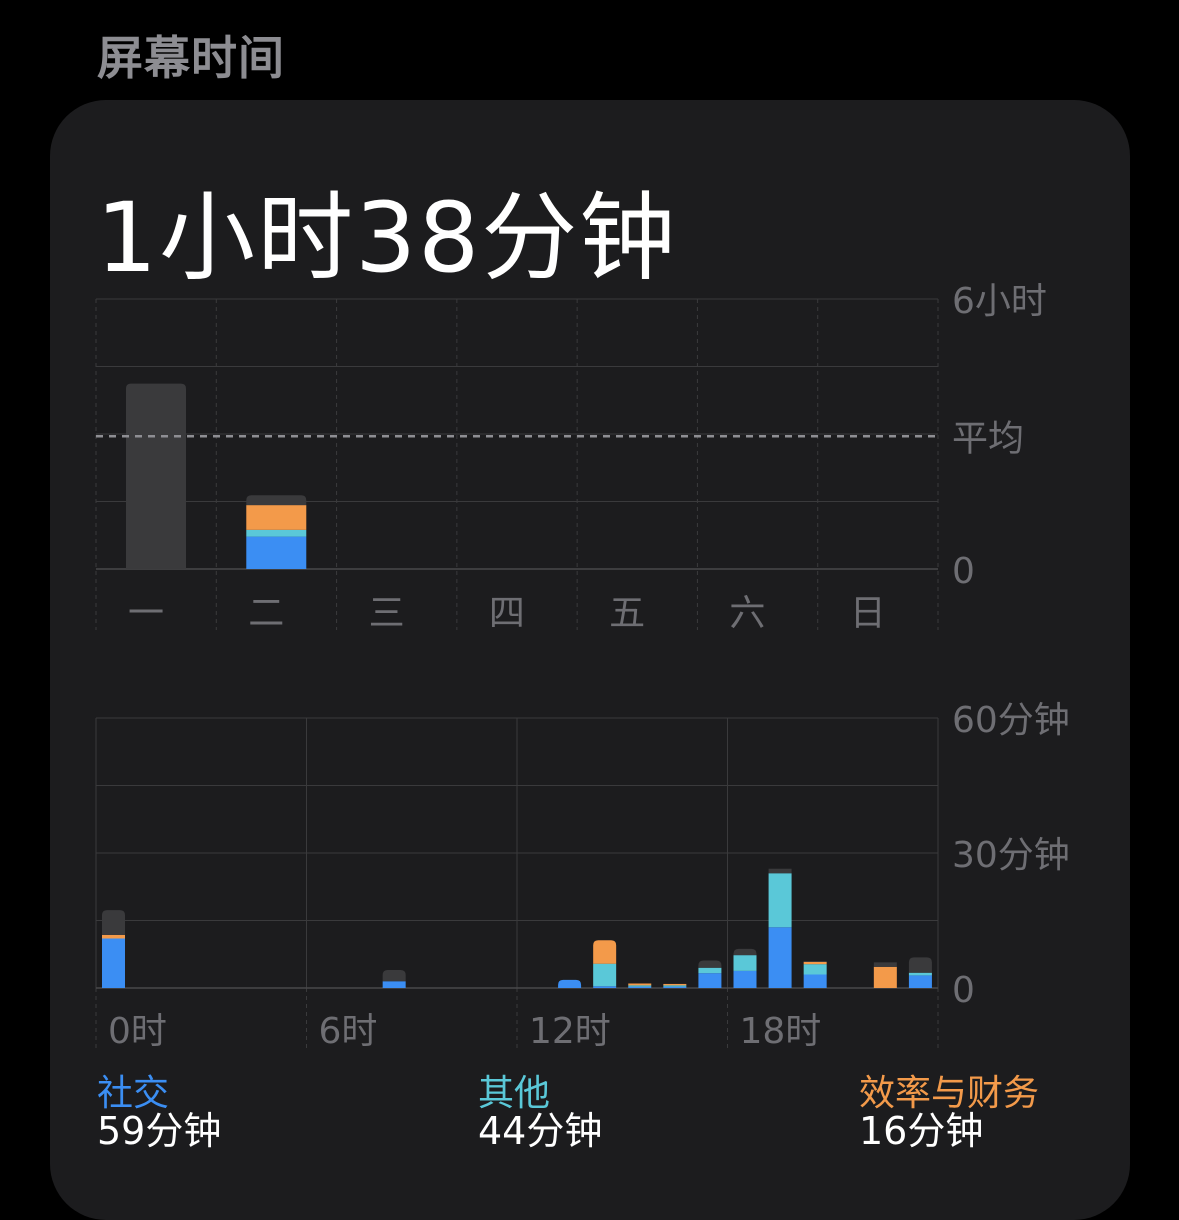 This screenshot has height=1220, width=1179. Describe the element at coordinates (540, 1131) in the screenshot. I see `legend-value-other: 44分钟` at that location.